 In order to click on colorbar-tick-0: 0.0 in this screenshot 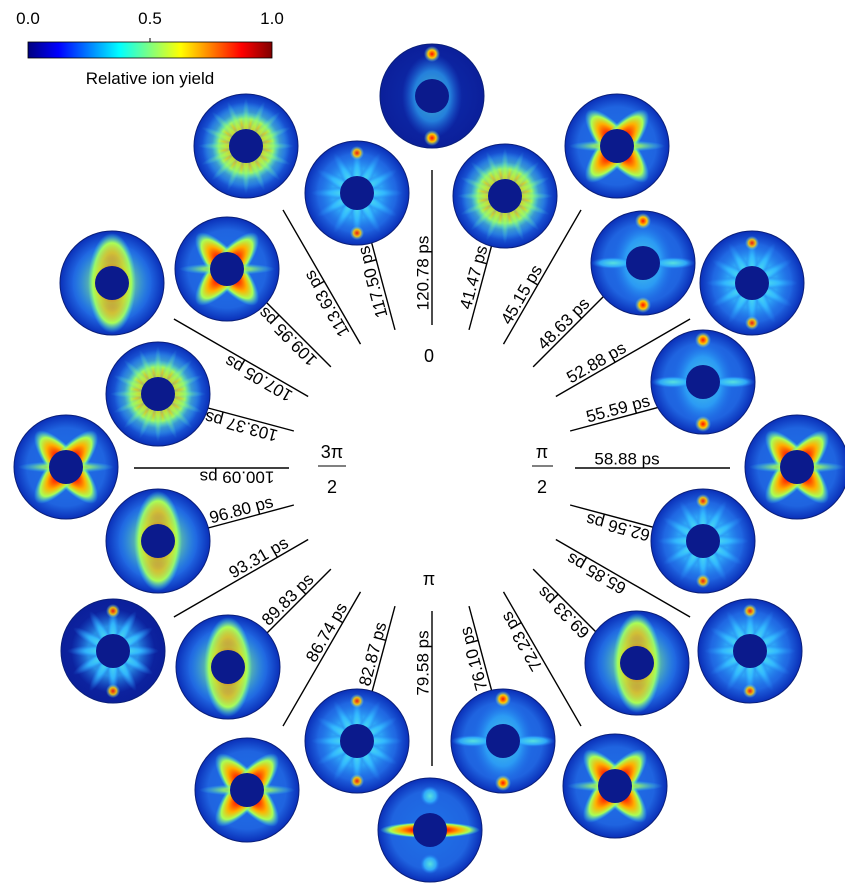, I will do `click(28, 18)`.